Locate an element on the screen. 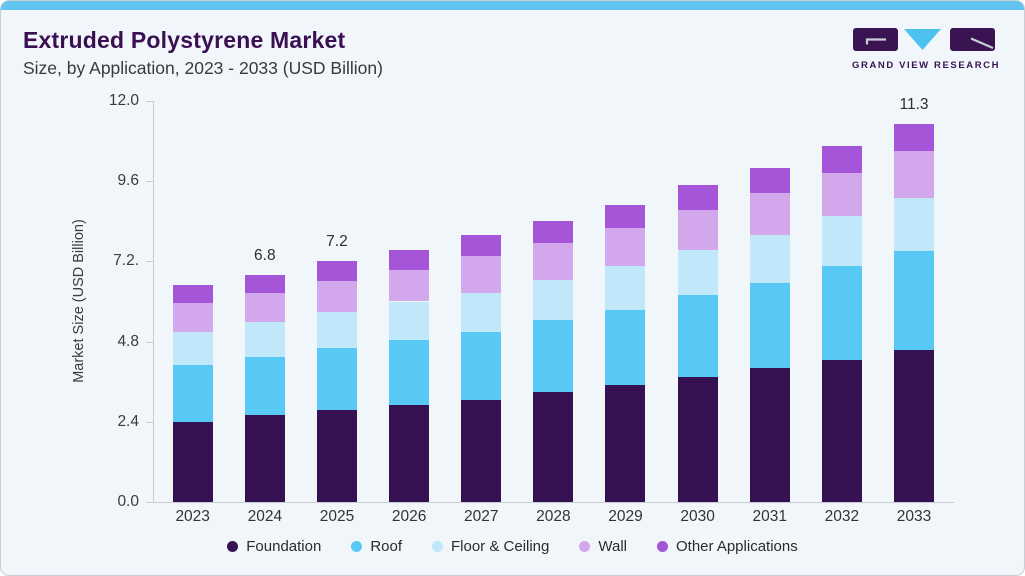  bar-segment-floor-ceiling-2029 is located at coordinates (625, 288).